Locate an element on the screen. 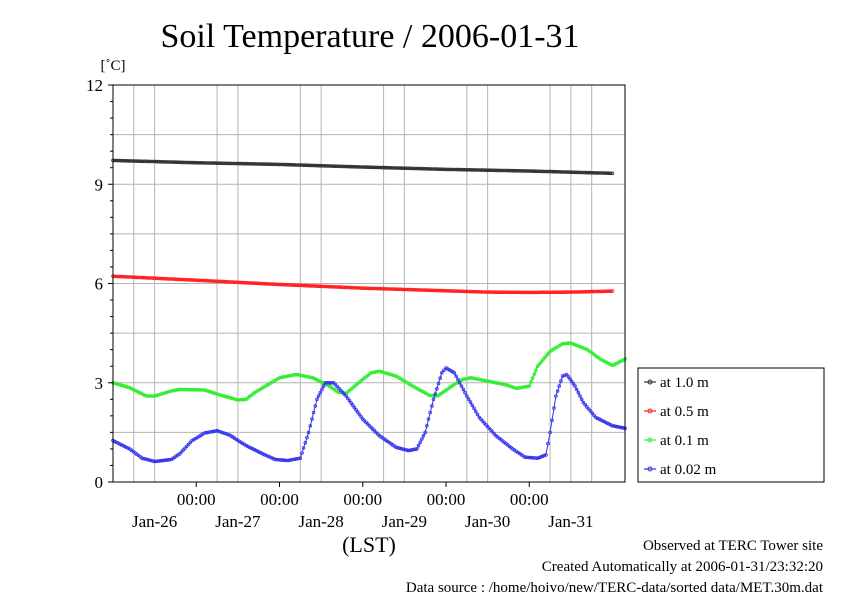 The image size is (842, 595). legend-label: at 0.02 m is located at coordinates (688, 470).